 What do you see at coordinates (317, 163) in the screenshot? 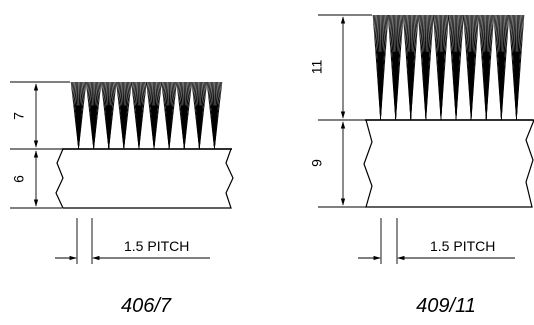
I see `base-height-label-409-11: 9` at bounding box center [317, 163].